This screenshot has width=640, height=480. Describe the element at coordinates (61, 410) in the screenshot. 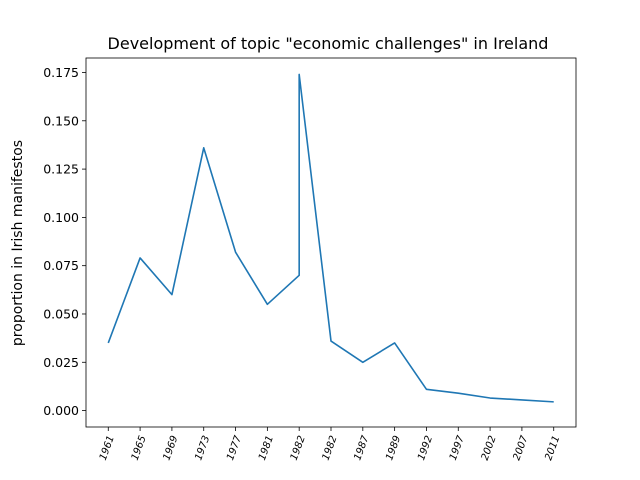

I see `y-tick-label-0: 0.000` at that location.